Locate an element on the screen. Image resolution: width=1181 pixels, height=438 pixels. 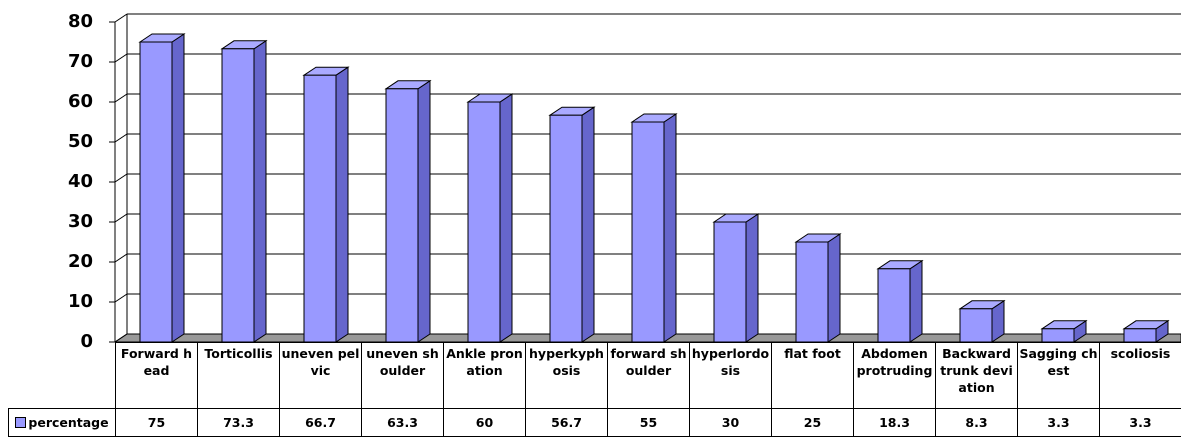
x-tick-label: hyperlordosis is located at coordinates (730, 375).